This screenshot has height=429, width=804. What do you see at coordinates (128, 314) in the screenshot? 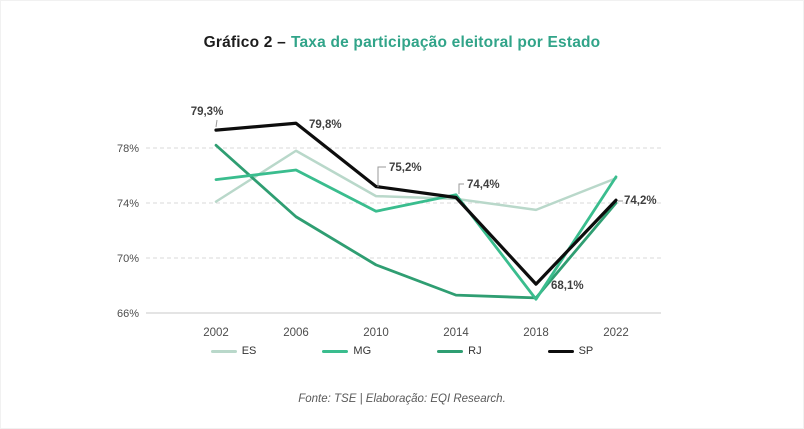
I see `y-tick-label: 66%` at bounding box center [128, 314].